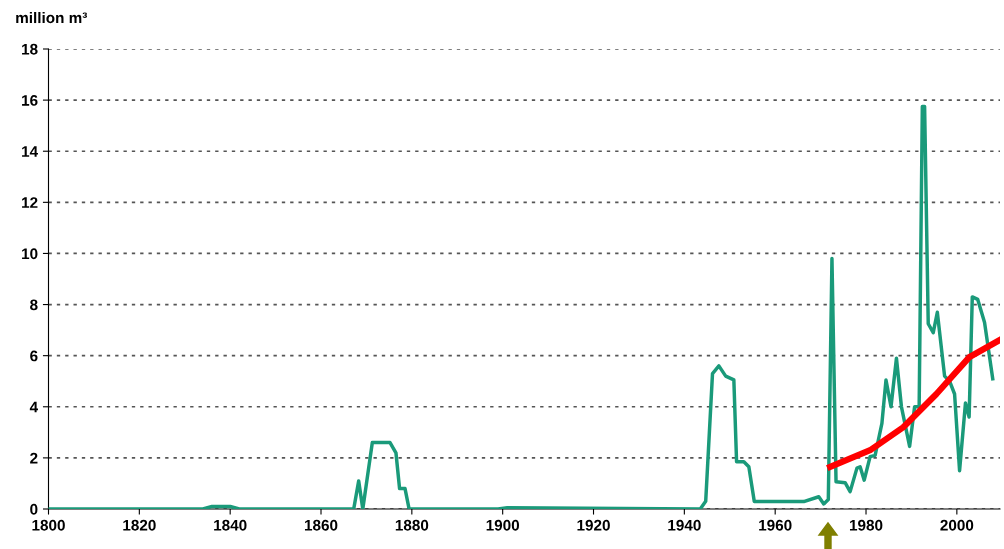 This screenshot has height=549, width=1004. I want to click on y-tick-label: 2, so click(34, 458).